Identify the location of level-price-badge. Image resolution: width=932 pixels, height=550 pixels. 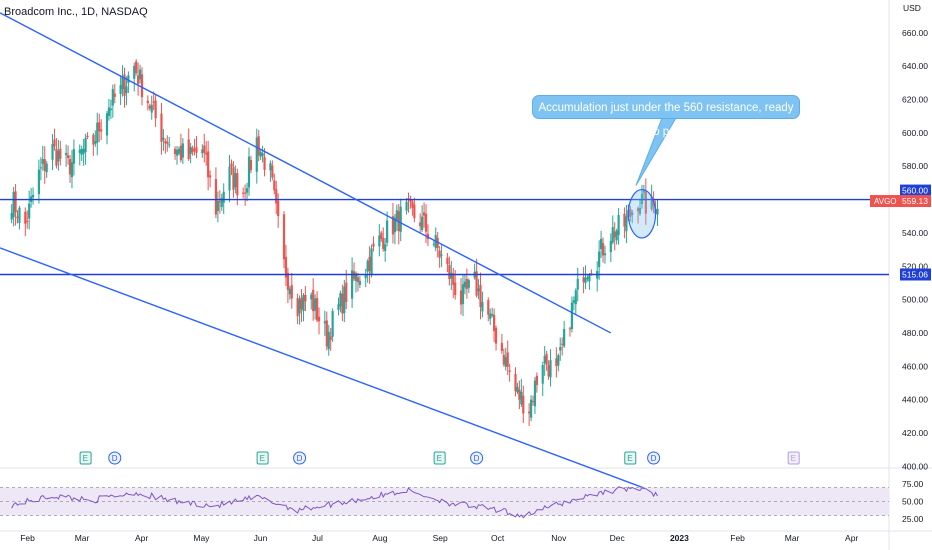
(915, 274).